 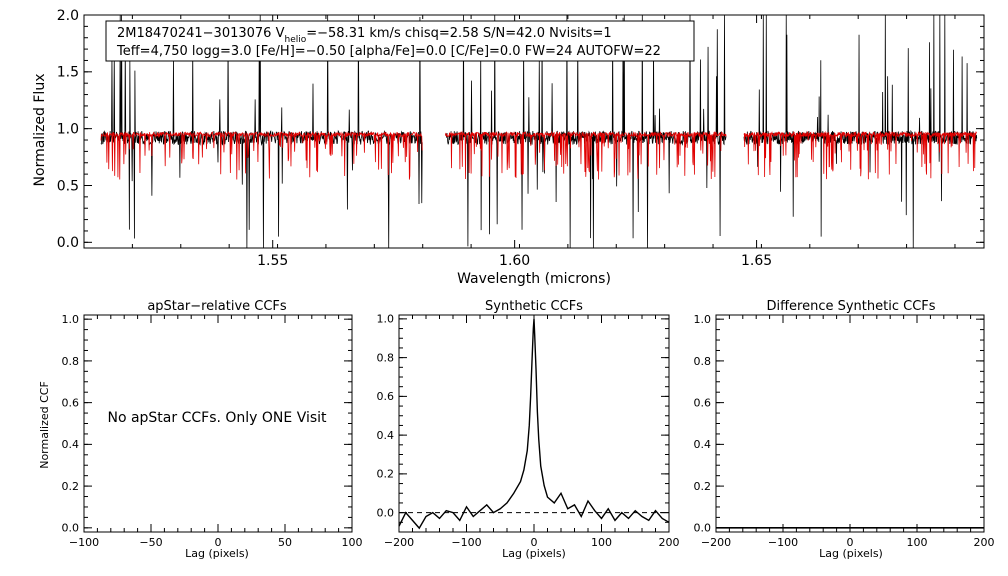 What do you see at coordinates (399, 542) in the screenshot?
I see `synthetic-ccf-xtick-label: −200` at bounding box center [399, 542].